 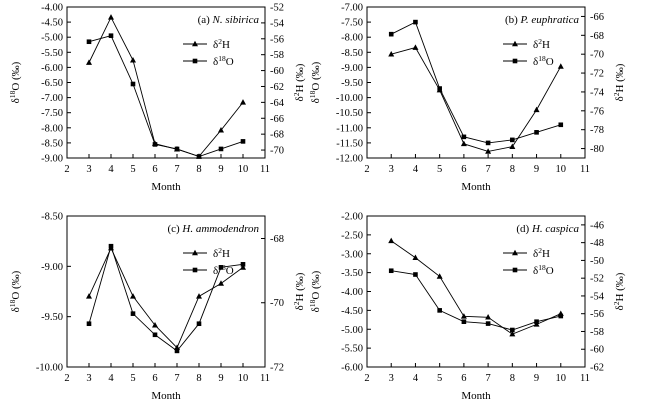 What do you see at coordinates (52, 23) in the screenshot?
I see `y-left-tick-label: -4.50` at bounding box center [52, 23].